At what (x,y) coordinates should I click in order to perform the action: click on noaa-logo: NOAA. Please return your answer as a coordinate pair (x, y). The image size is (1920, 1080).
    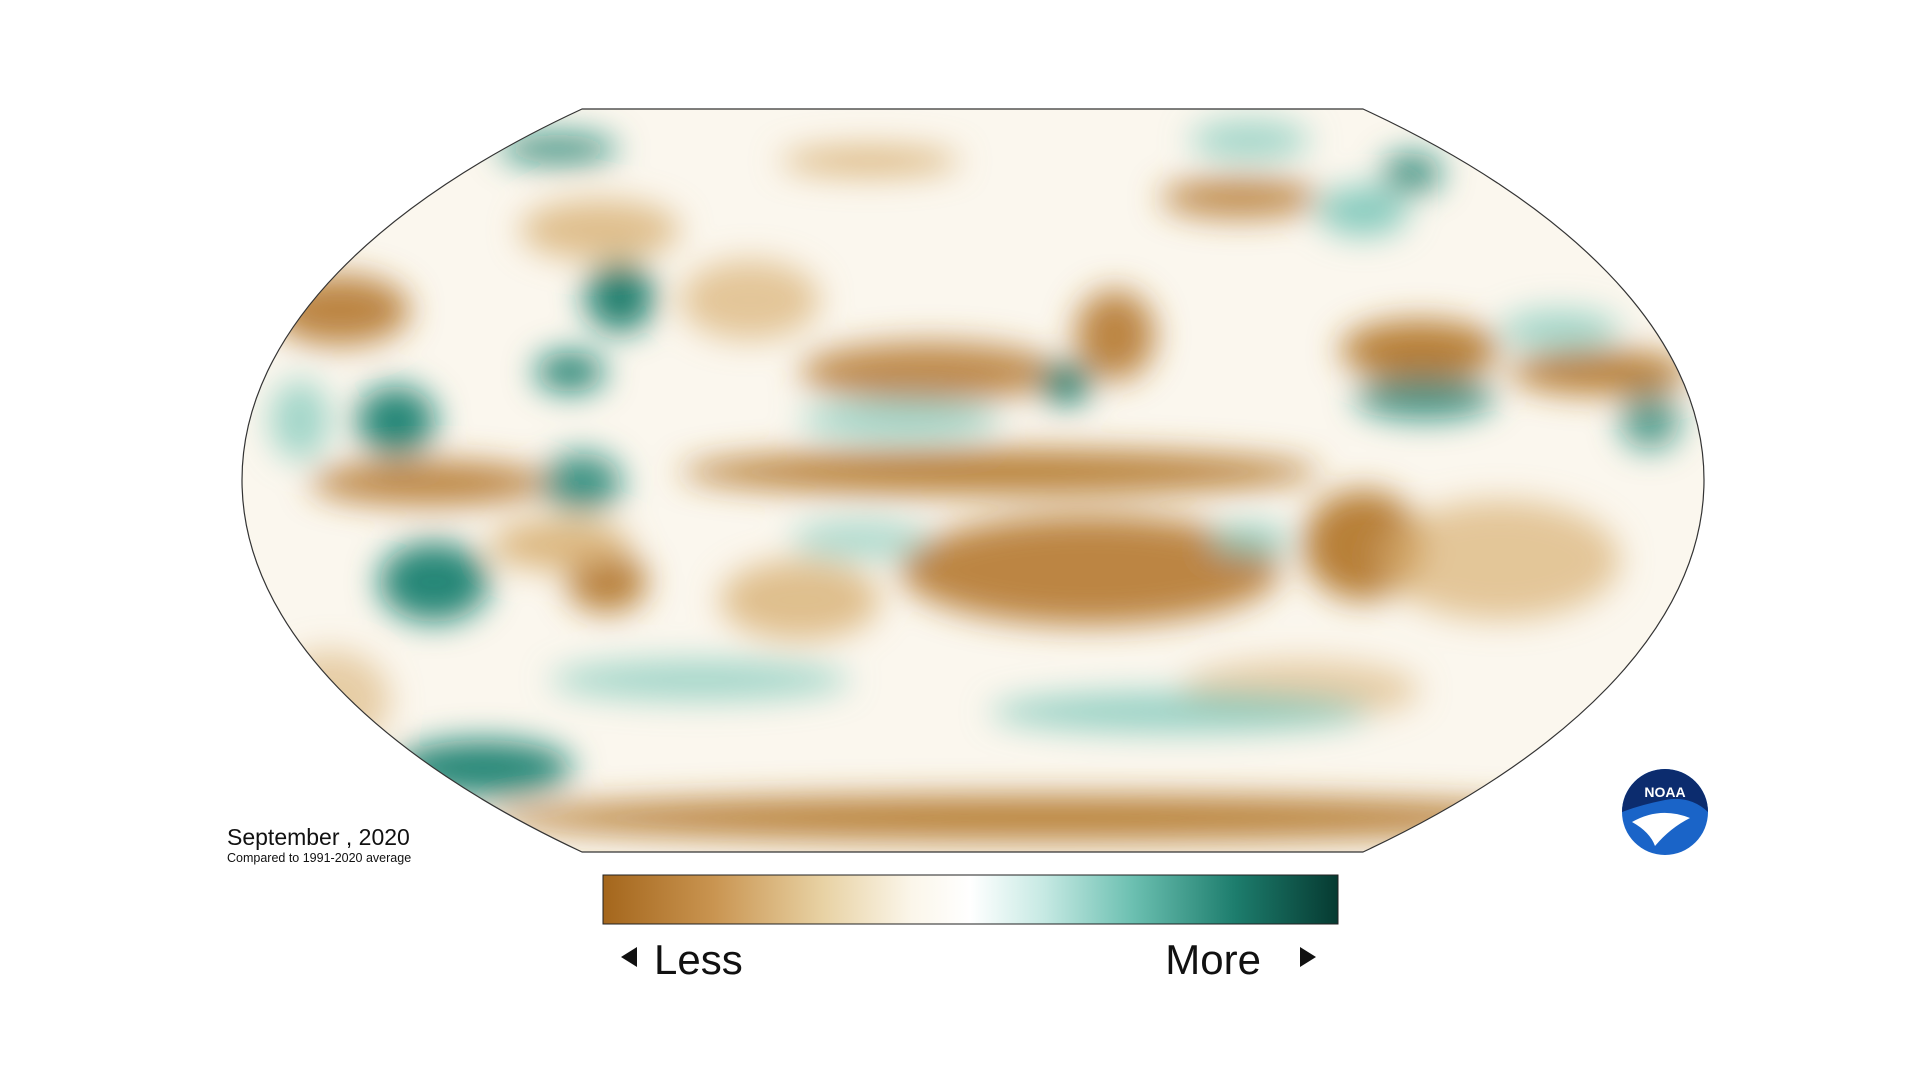
    Looking at the image, I should click on (1665, 812).